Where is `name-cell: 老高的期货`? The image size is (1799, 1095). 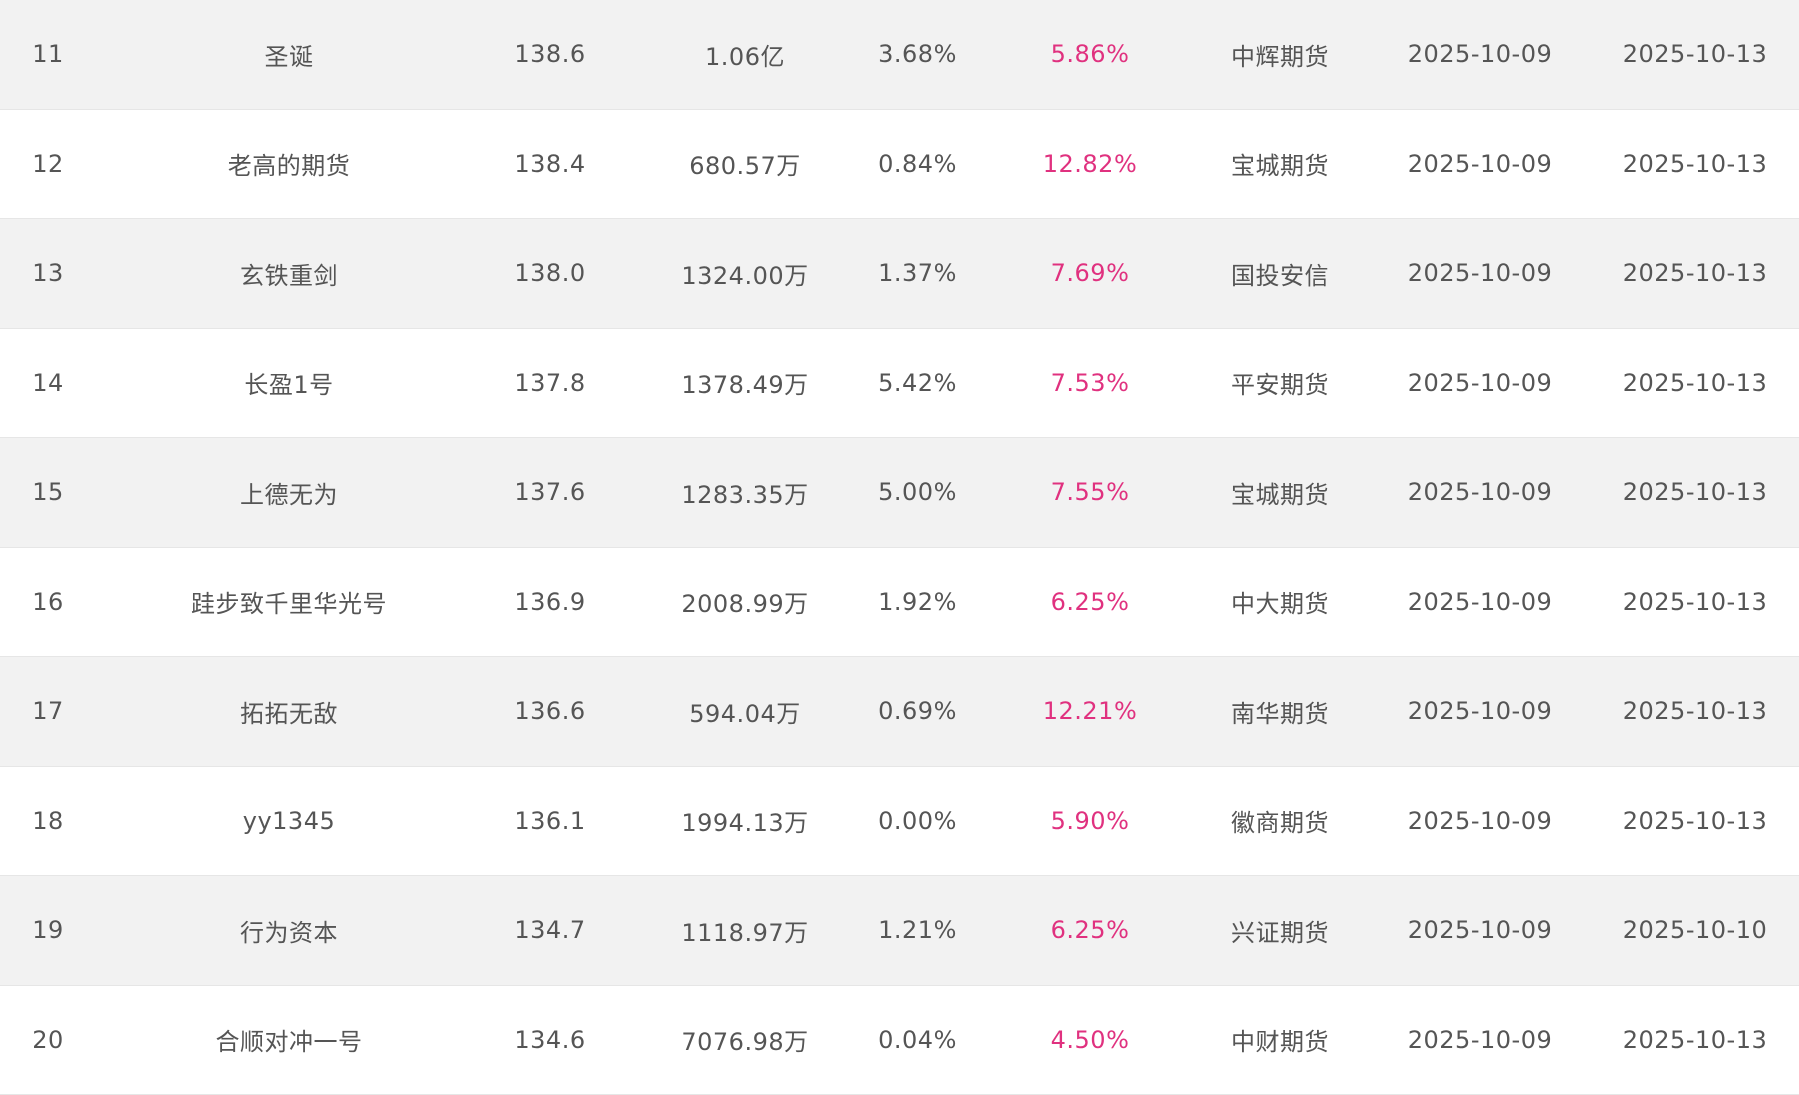 name-cell: 老高的期货 is located at coordinates (289, 166).